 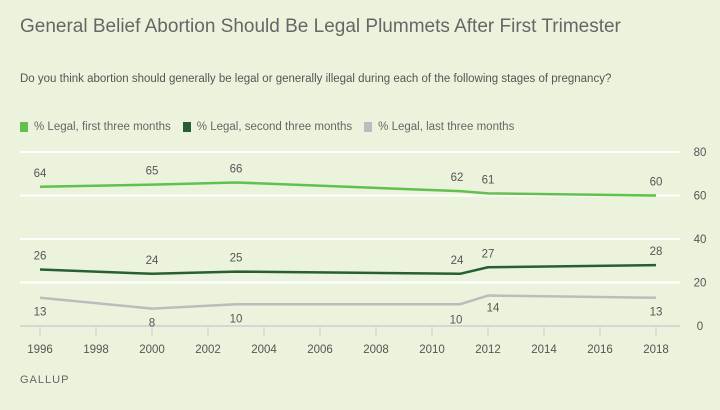 What do you see at coordinates (656, 350) in the screenshot?
I see `x-tick-label: 2018` at bounding box center [656, 350].